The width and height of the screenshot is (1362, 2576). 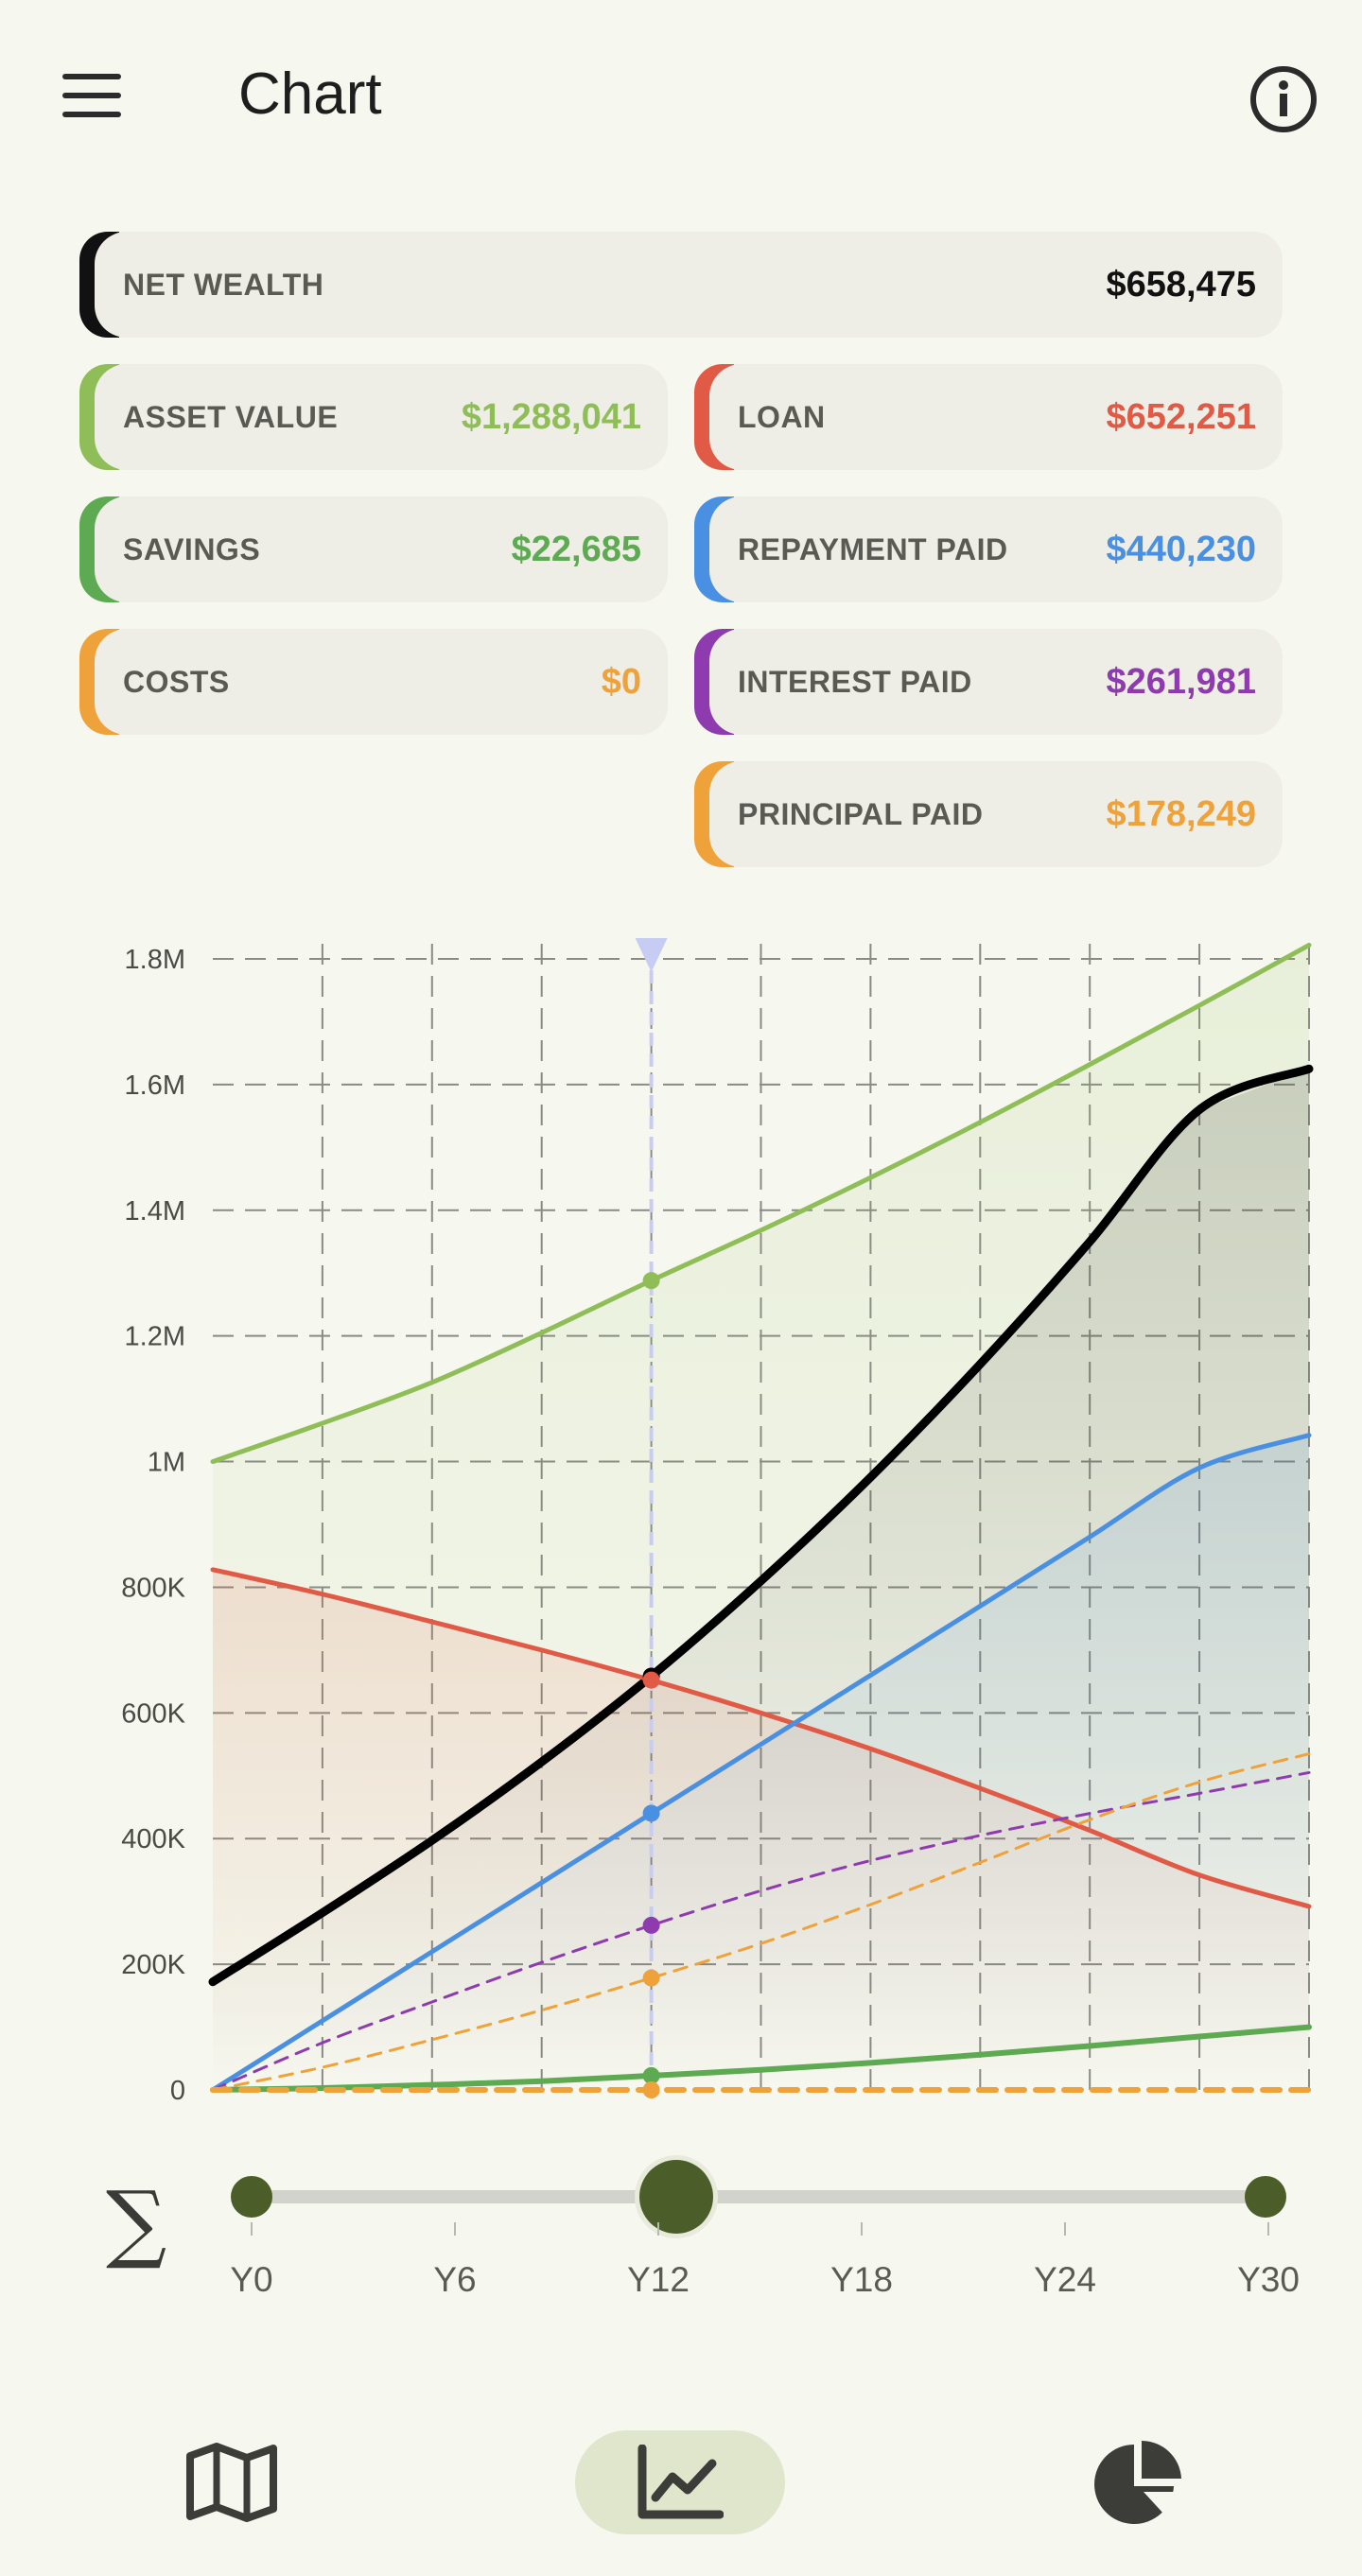 I want to click on map-icon, so click(x=231, y=2482).